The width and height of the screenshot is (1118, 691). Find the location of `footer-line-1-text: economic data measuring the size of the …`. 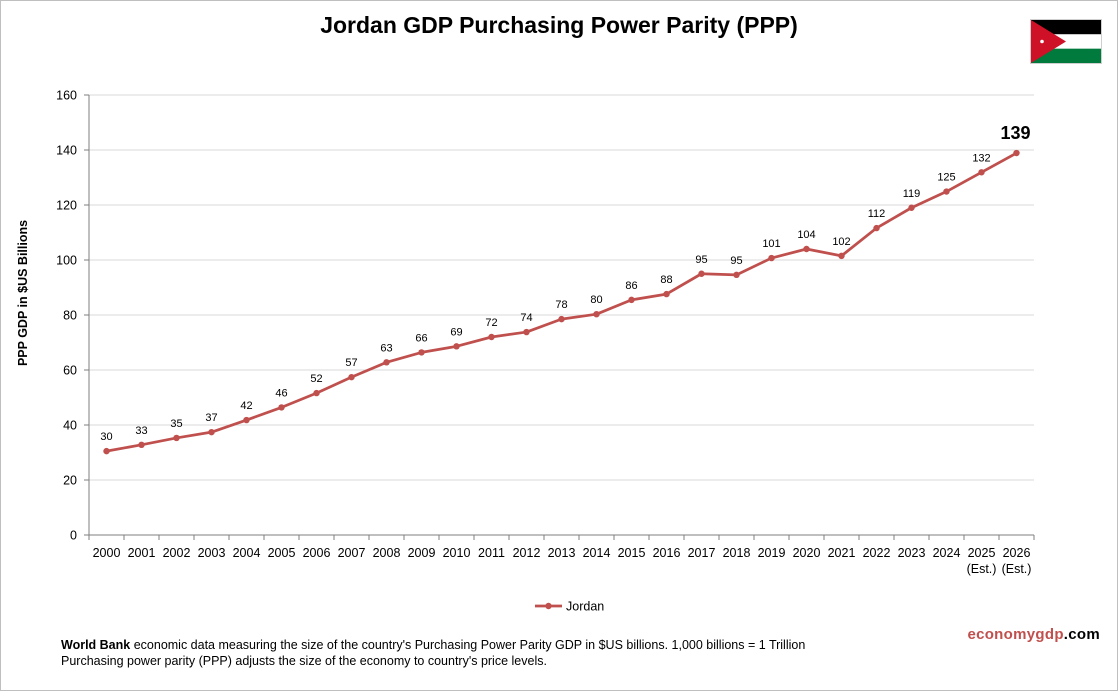

footer-line-1-text: economic data measuring the size of the … is located at coordinates (468, 645).